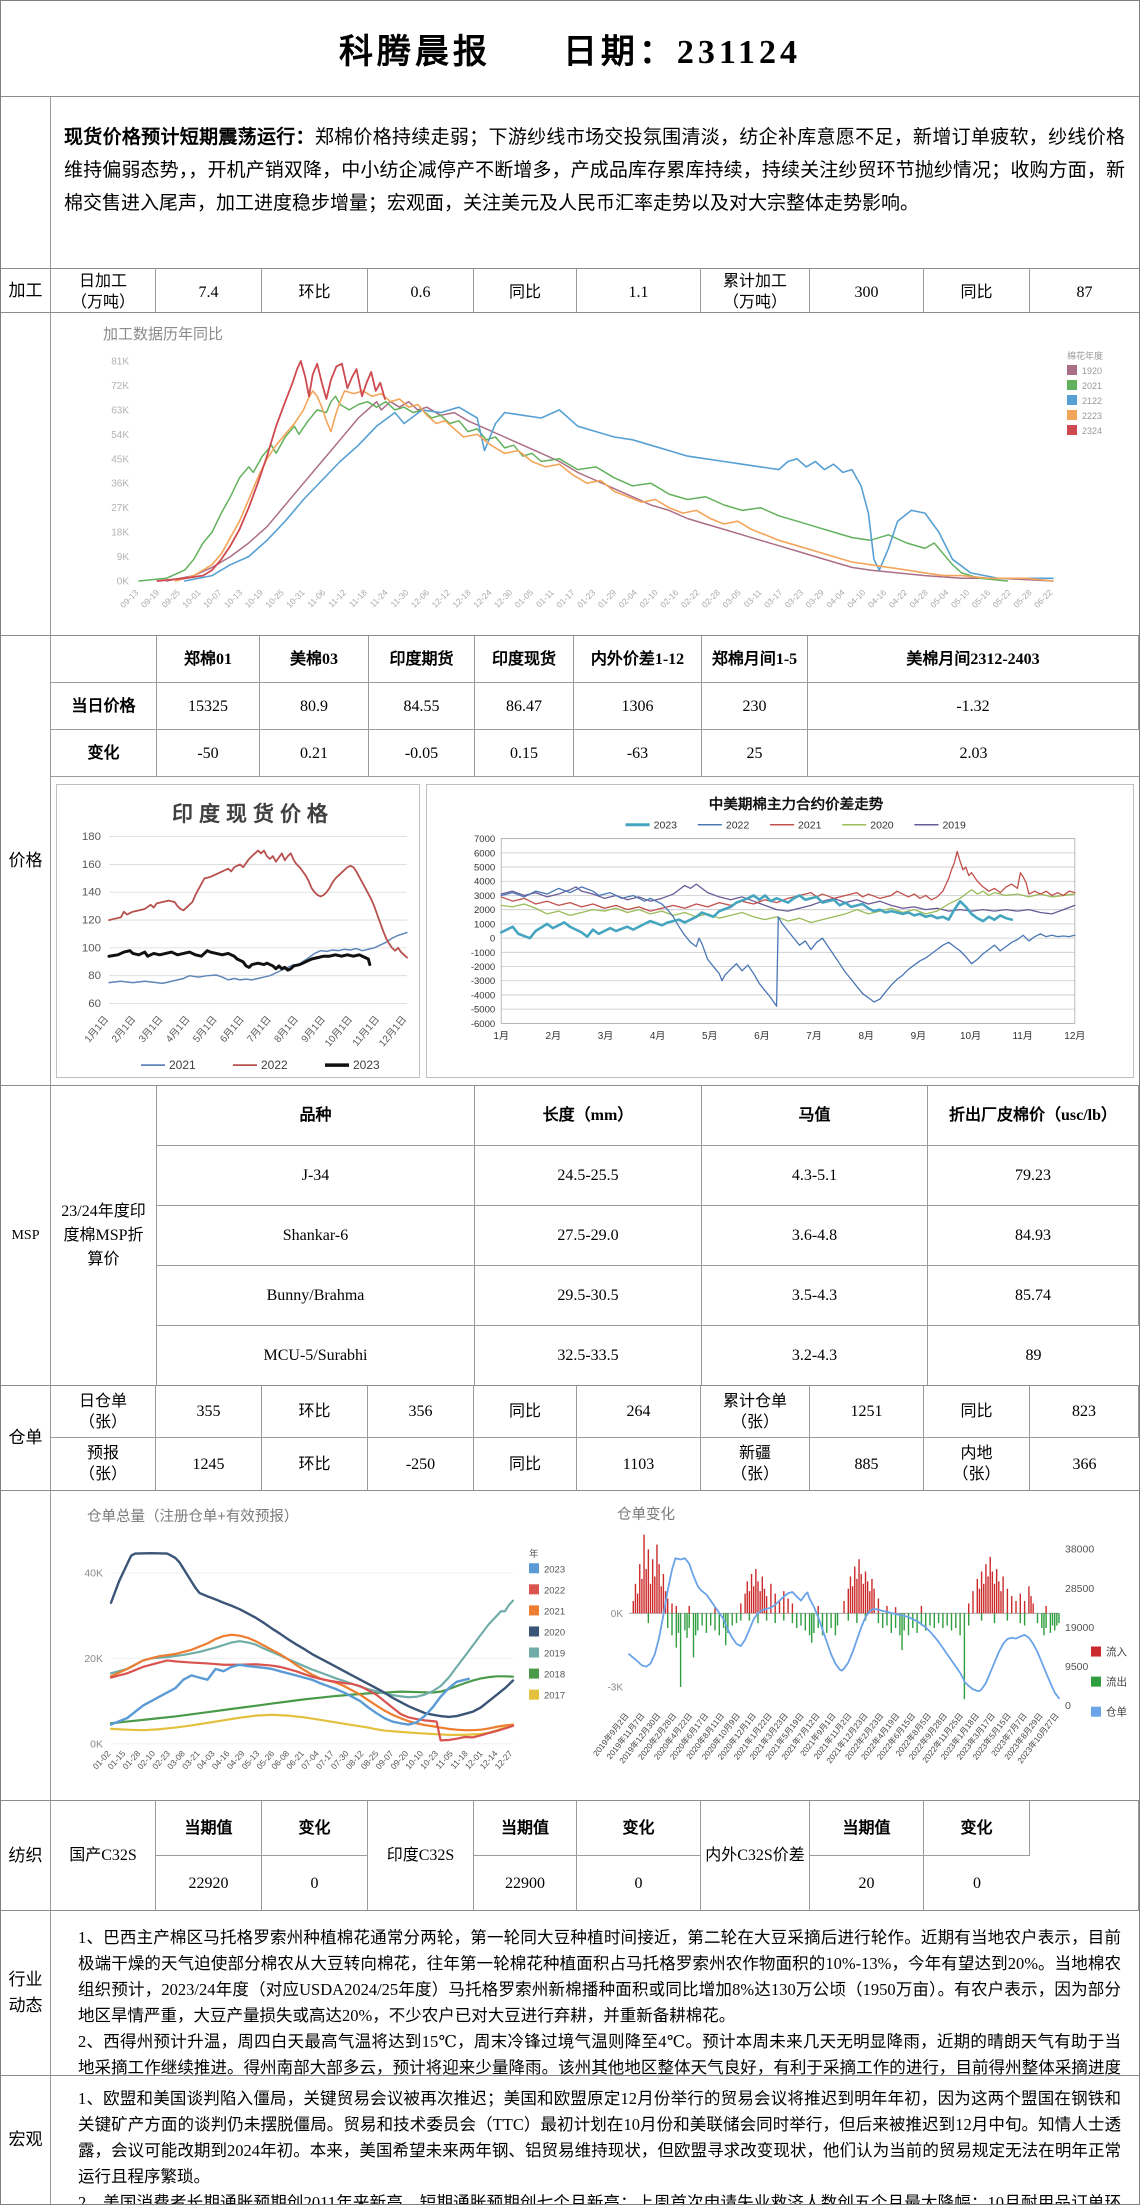  Describe the element at coordinates (919, 1036) in the screenshot. I see `svg-text: 9月` at that location.